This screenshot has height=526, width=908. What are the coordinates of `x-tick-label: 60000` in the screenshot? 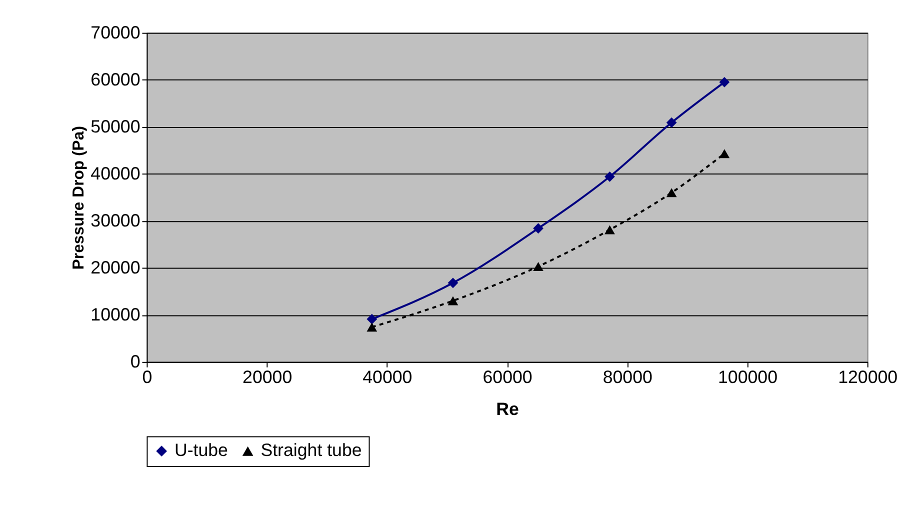 It's located at (507, 377).